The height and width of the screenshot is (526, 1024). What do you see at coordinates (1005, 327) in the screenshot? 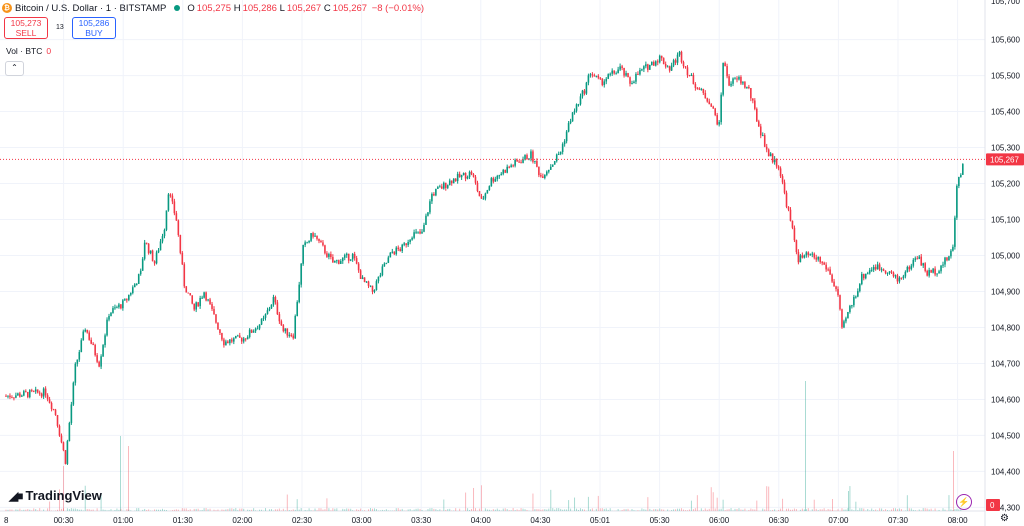
I see `price-tick-label: 104,800` at bounding box center [1005, 327].